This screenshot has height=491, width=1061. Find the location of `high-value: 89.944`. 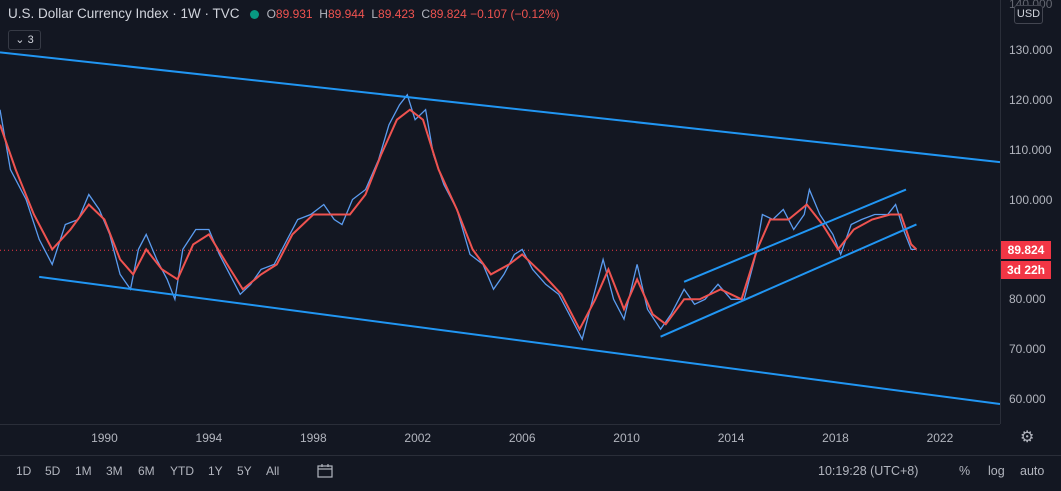

high-value: 89.944 is located at coordinates (346, 14).